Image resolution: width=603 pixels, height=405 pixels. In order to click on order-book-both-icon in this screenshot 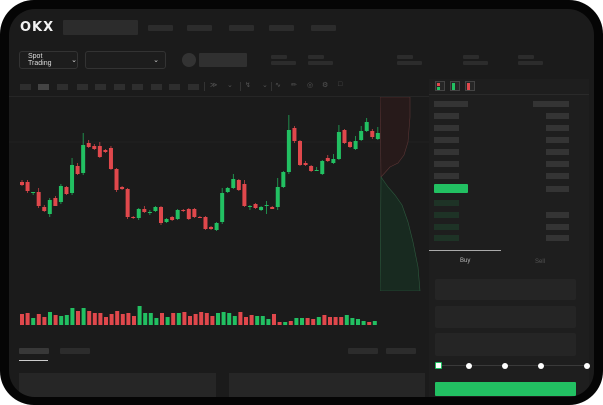, I will do `click(440, 86)`.